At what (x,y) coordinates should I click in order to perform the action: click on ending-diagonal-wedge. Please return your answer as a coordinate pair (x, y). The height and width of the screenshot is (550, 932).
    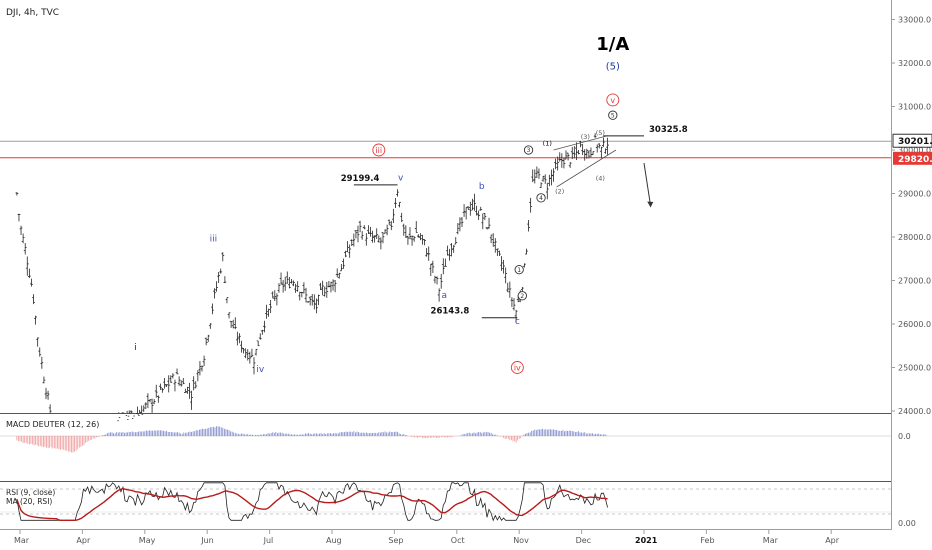
    Looking at the image, I should click on (585, 161).